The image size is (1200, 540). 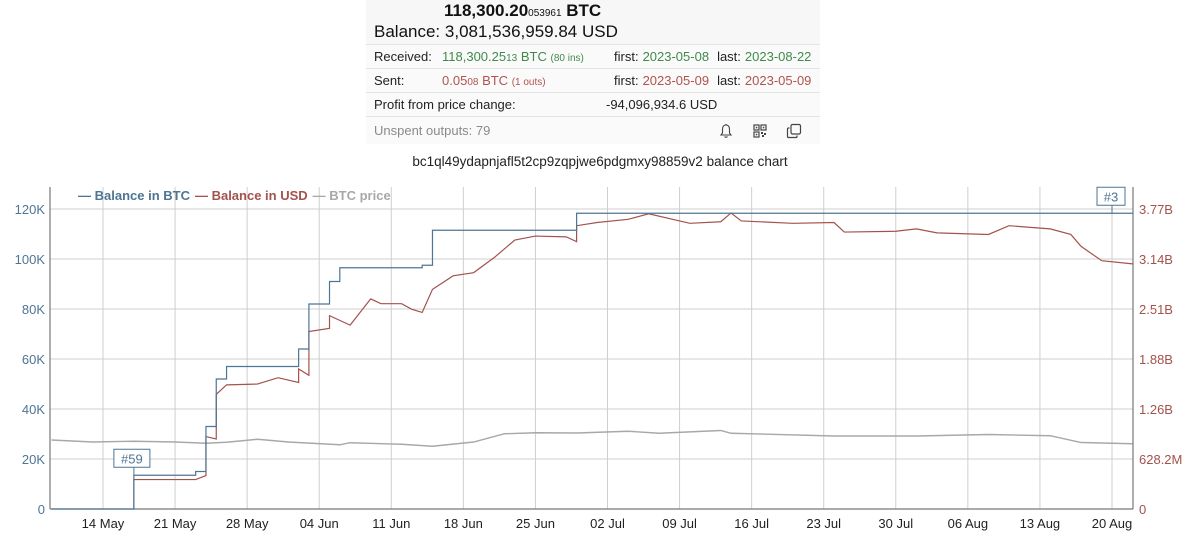 What do you see at coordinates (474, 56) in the screenshot?
I see `received-amount-main: 118,300.25` at bounding box center [474, 56].